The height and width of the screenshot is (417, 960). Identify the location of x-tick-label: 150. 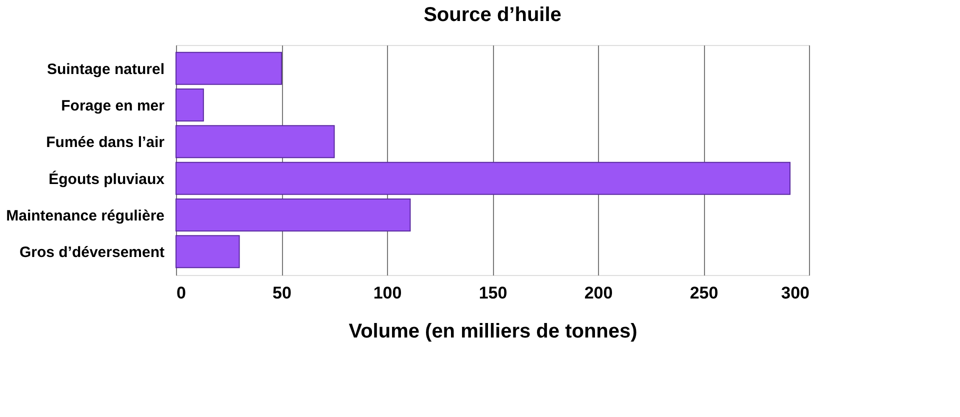
(493, 293).